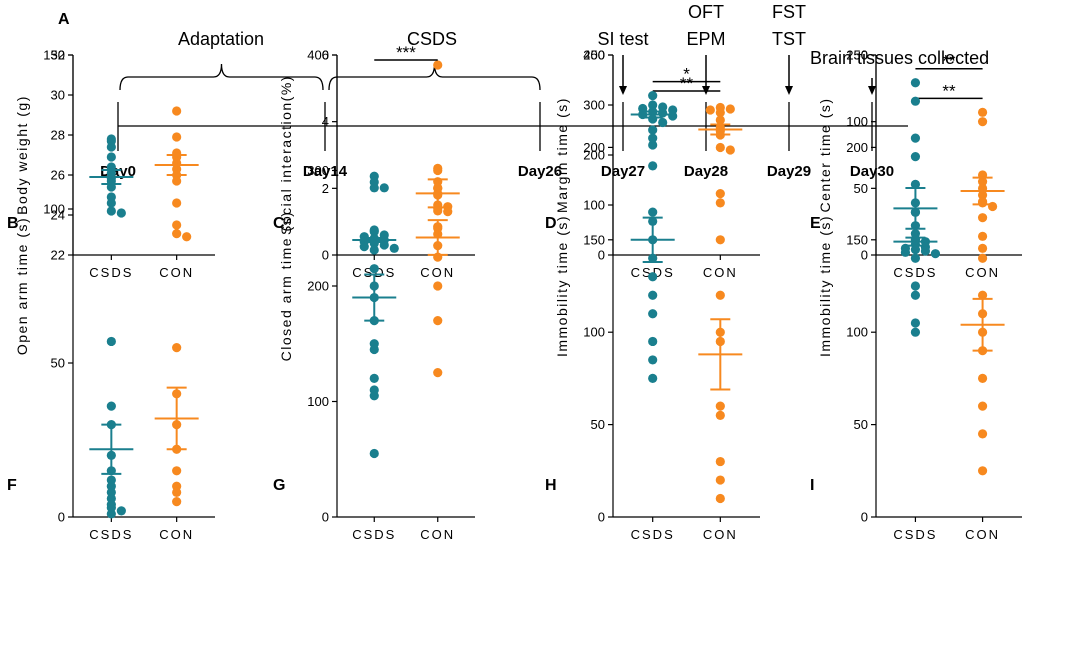 The image size is (1084, 665). Describe the element at coordinates (221, 39) in the screenshot. I see `phase-label: Adaptation` at that location.